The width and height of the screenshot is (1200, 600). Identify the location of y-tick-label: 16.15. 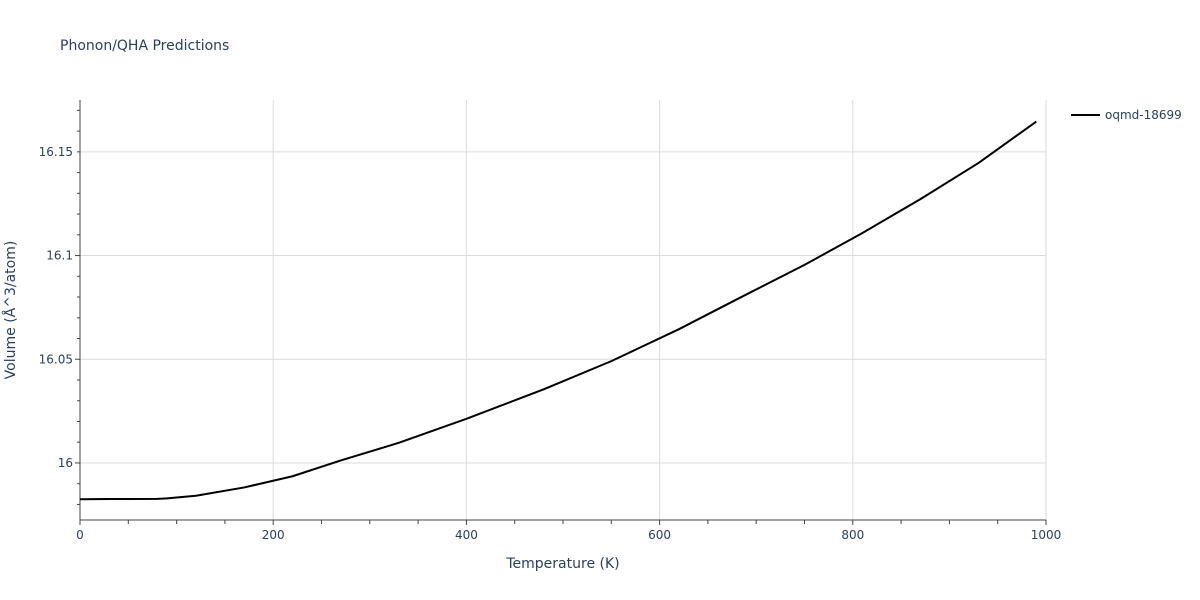
(56, 152).